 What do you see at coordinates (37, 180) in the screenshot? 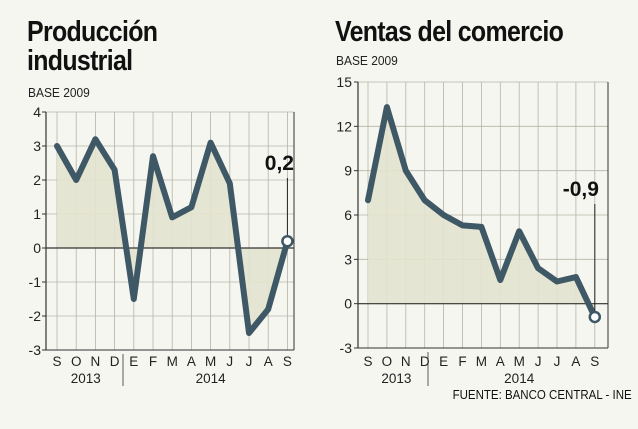
I see `left-y-tick-label: 2` at bounding box center [37, 180].